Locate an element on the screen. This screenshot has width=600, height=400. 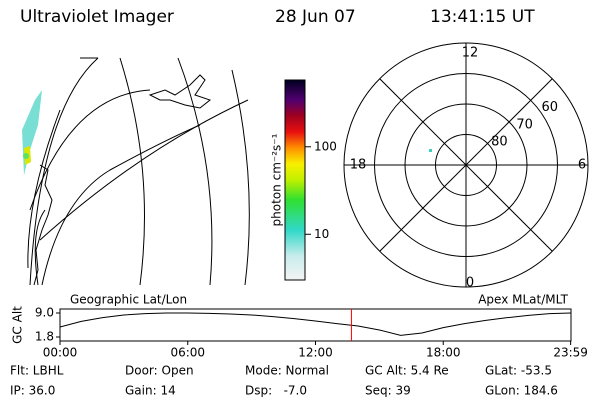
info-field: Flt: LBHL is located at coordinates (37, 371).